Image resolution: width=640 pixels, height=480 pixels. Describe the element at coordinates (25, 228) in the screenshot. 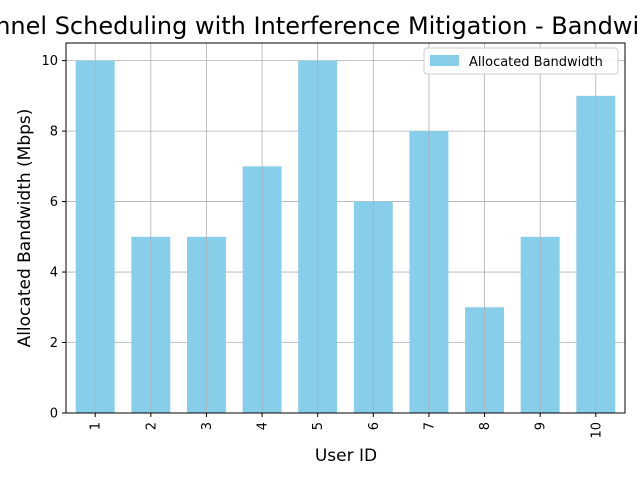

I see `y-axis-label: Allocated Bandwidth (Mbps)` at that location.